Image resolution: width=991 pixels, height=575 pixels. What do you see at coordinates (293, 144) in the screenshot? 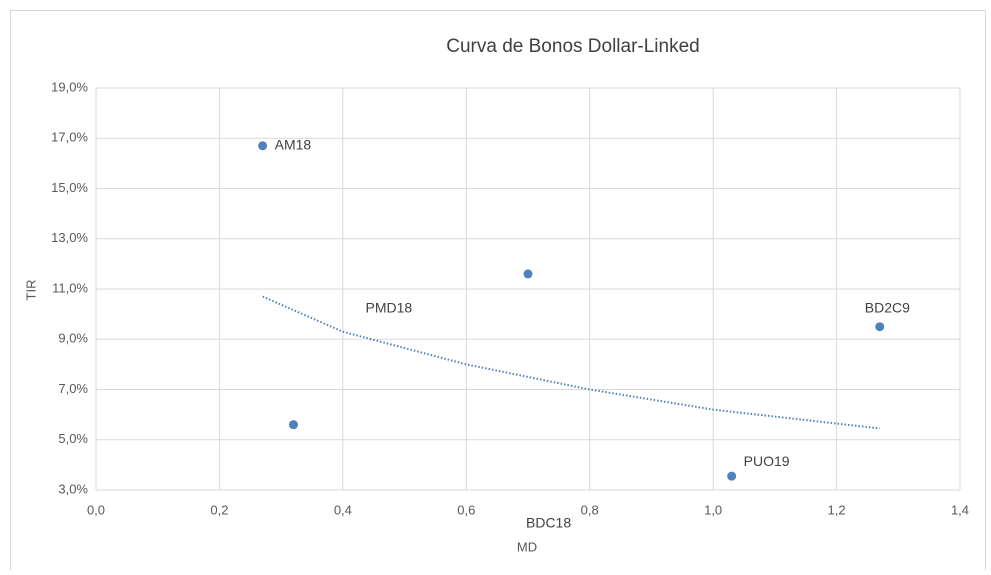
I see `point-label: AM18` at bounding box center [293, 144].